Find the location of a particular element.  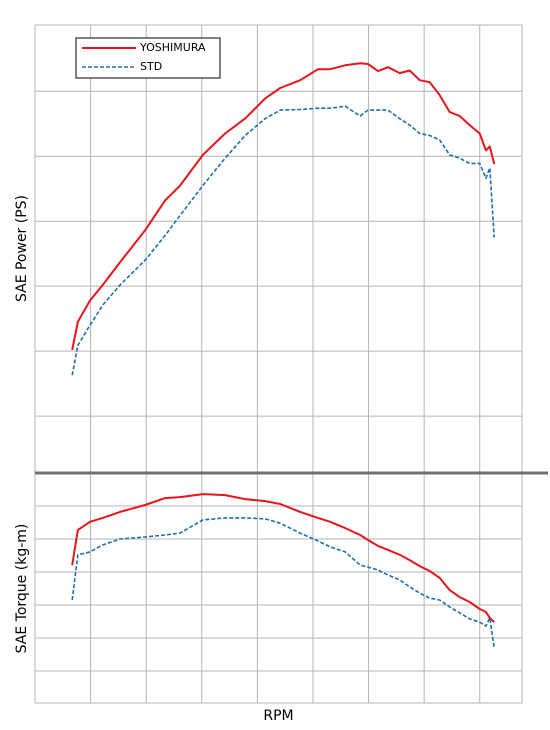

legend-label: YOSHIMURA is located at coordinates (172, 47).